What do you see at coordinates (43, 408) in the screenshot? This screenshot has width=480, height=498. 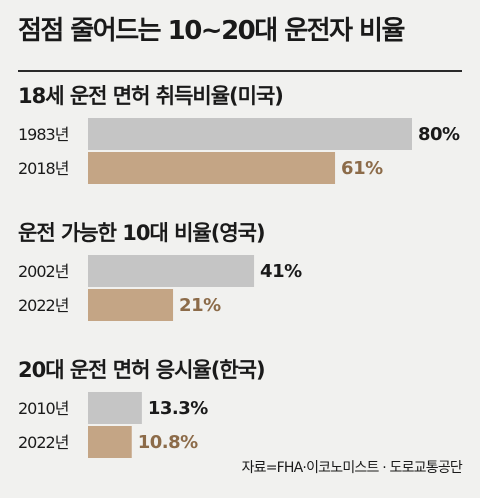 I see `category-label: 2010년` at bounding box center [43, 408].